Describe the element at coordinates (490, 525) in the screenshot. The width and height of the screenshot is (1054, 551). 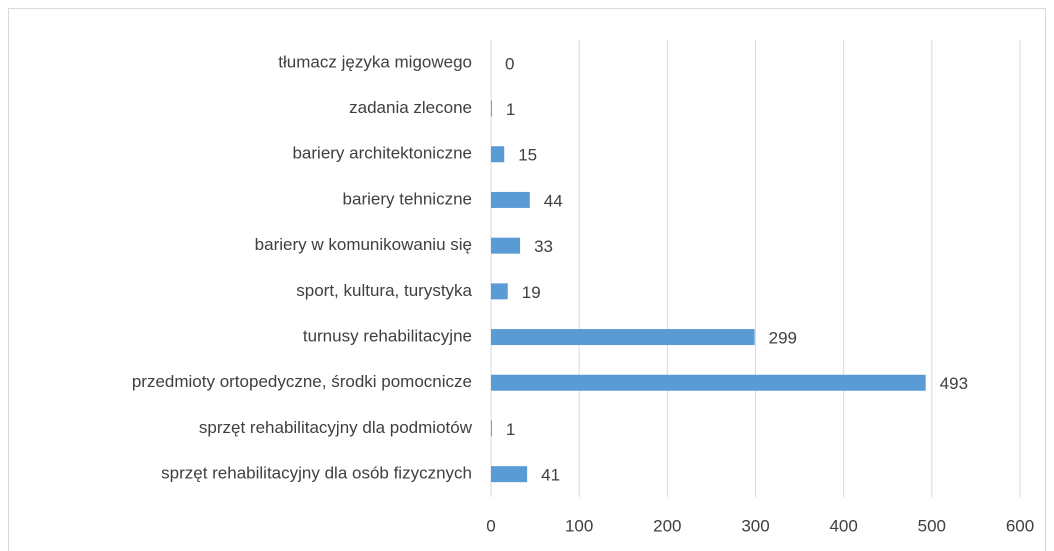
I see `x-tick-label: 0` at that location.